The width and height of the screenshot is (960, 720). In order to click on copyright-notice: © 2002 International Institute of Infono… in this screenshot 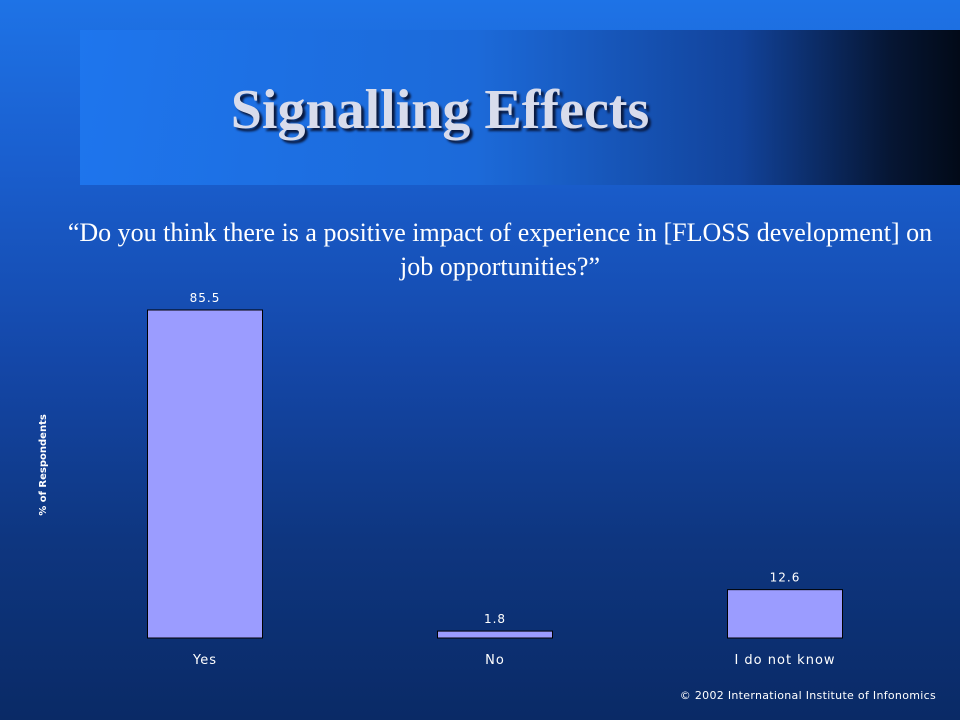, I will do `click(807, 695)`.